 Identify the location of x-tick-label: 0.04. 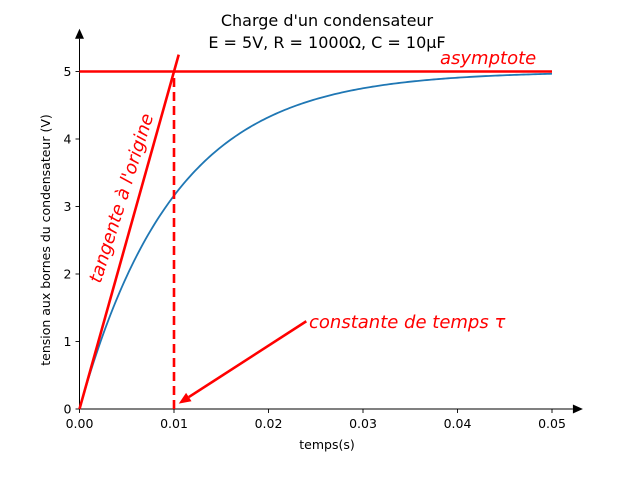
(458, 423).